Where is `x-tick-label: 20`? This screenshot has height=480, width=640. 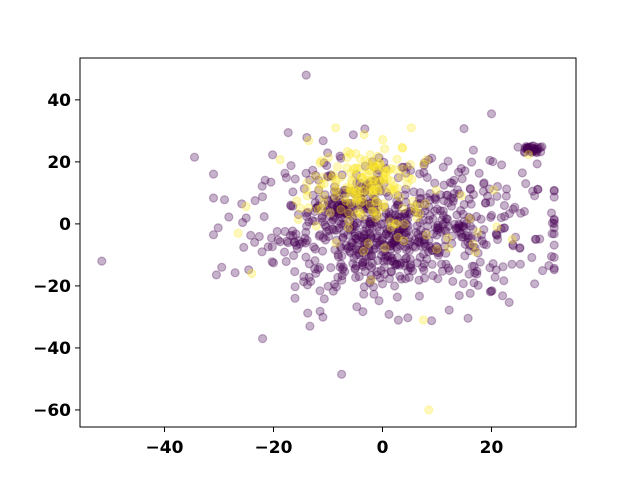 x-tick-label: 20 is located at coordinates (492, 448).